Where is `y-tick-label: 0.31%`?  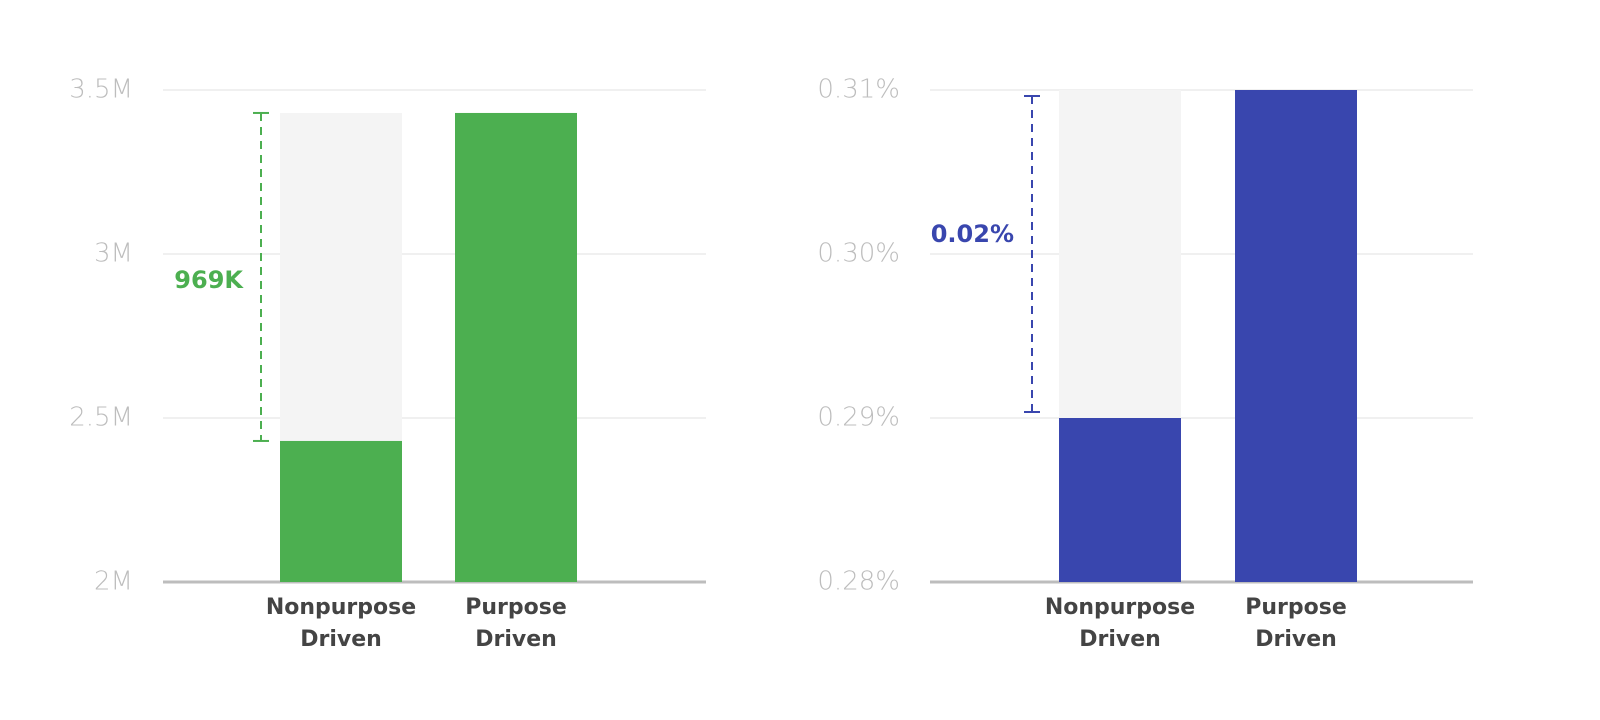 y-tick-label: 0.31% is located at coordinates (858, 90).